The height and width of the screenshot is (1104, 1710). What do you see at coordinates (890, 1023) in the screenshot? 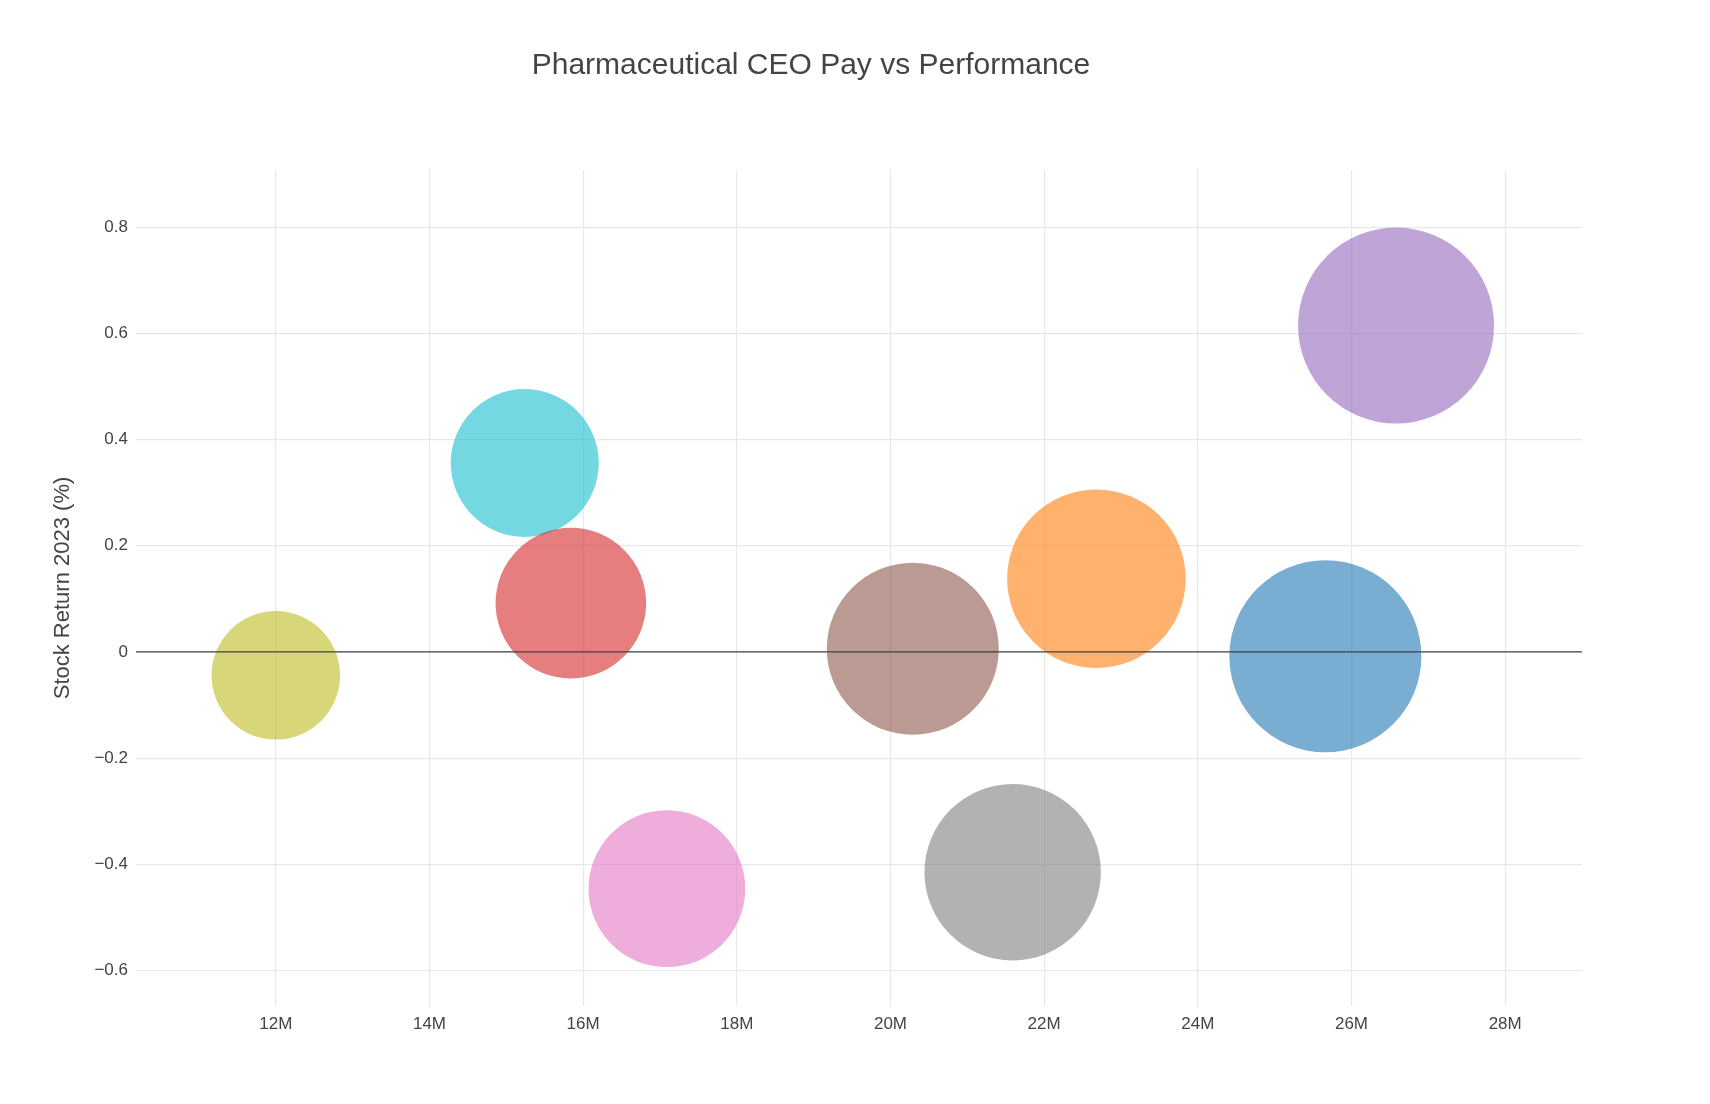
I see `x-tick-label: 20M` at bounding box center [890, 1023].